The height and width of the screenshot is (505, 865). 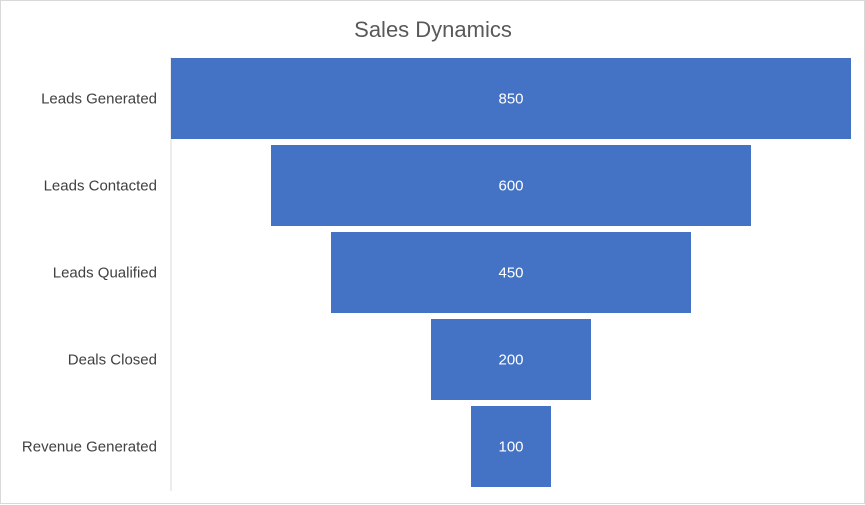 What do you see at coordinates (100, 186) in the screenshot?
I see `category-label-1: Leads Contacted` at bounding box center [100, 186].